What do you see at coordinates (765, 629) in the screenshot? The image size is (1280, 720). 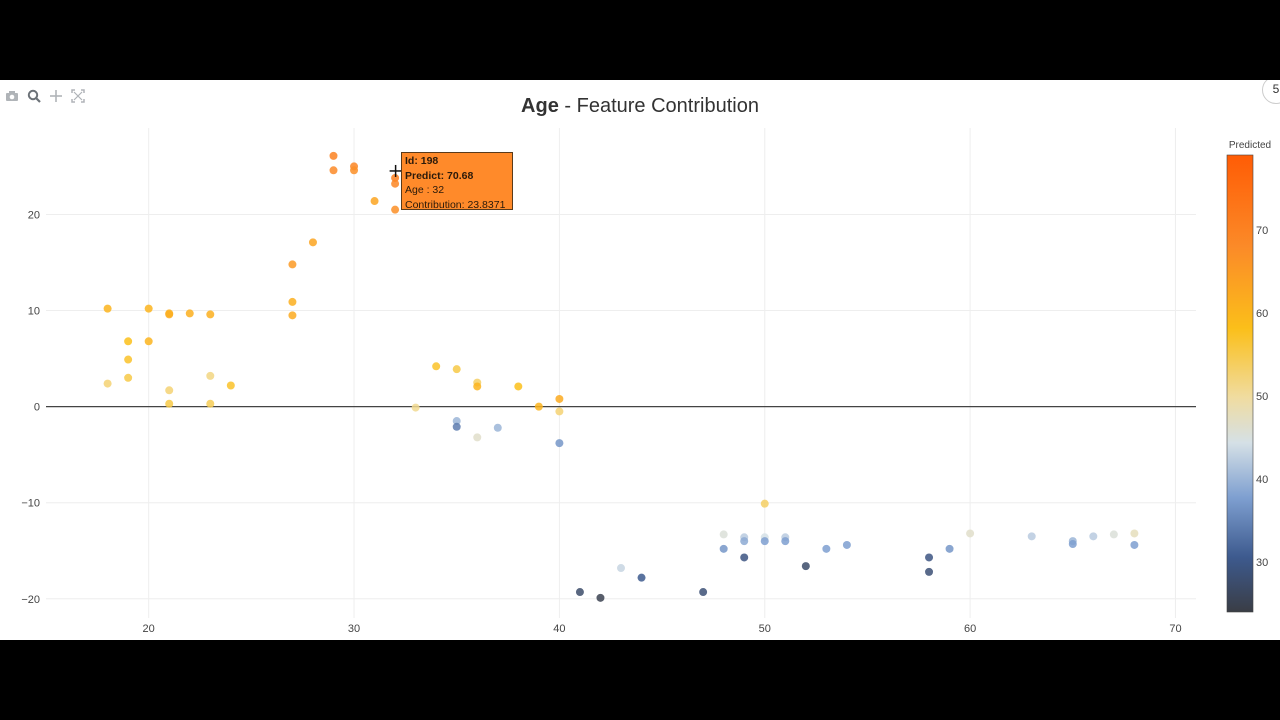 I see `x-tick-label: 50` at bounding box center [765, 629].